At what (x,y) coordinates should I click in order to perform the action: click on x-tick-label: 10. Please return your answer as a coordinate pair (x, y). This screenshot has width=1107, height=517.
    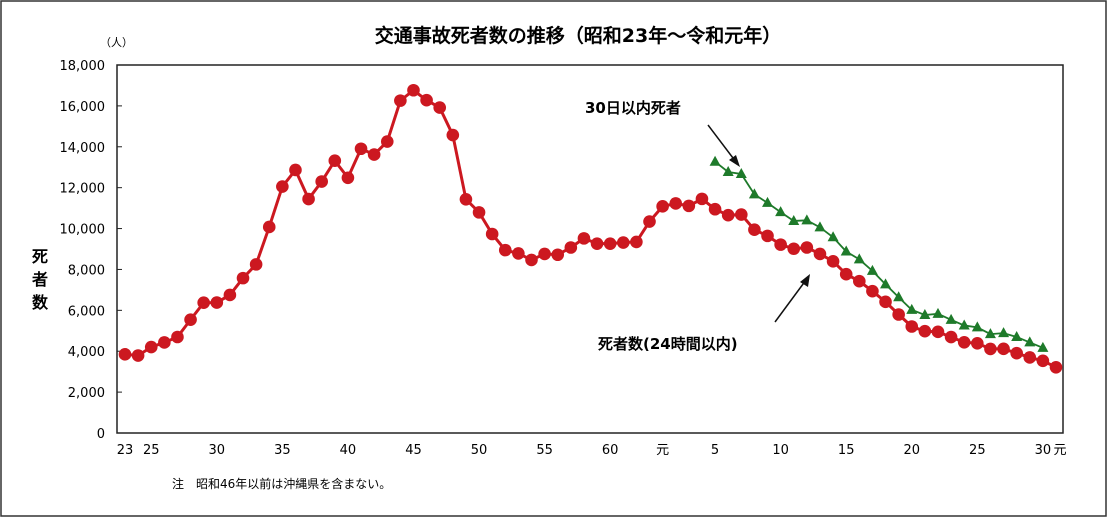
    Looking at the image, I should click on (780, 450).